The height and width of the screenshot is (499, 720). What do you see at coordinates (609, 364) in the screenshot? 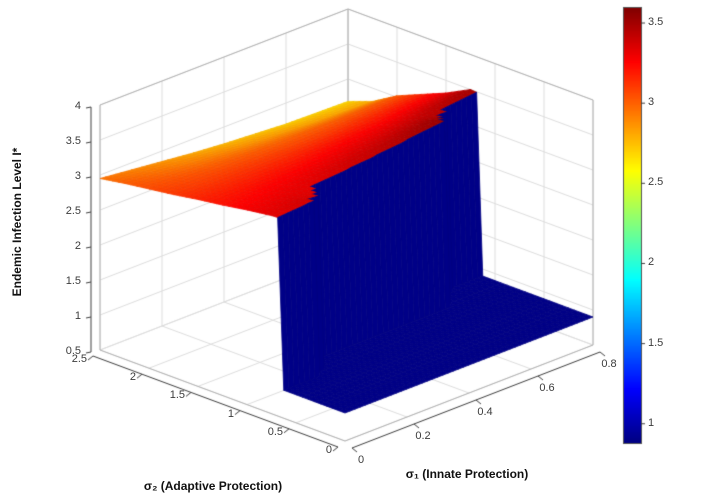
I see `tick-label: 0.8` at bounding box center [609, 364].